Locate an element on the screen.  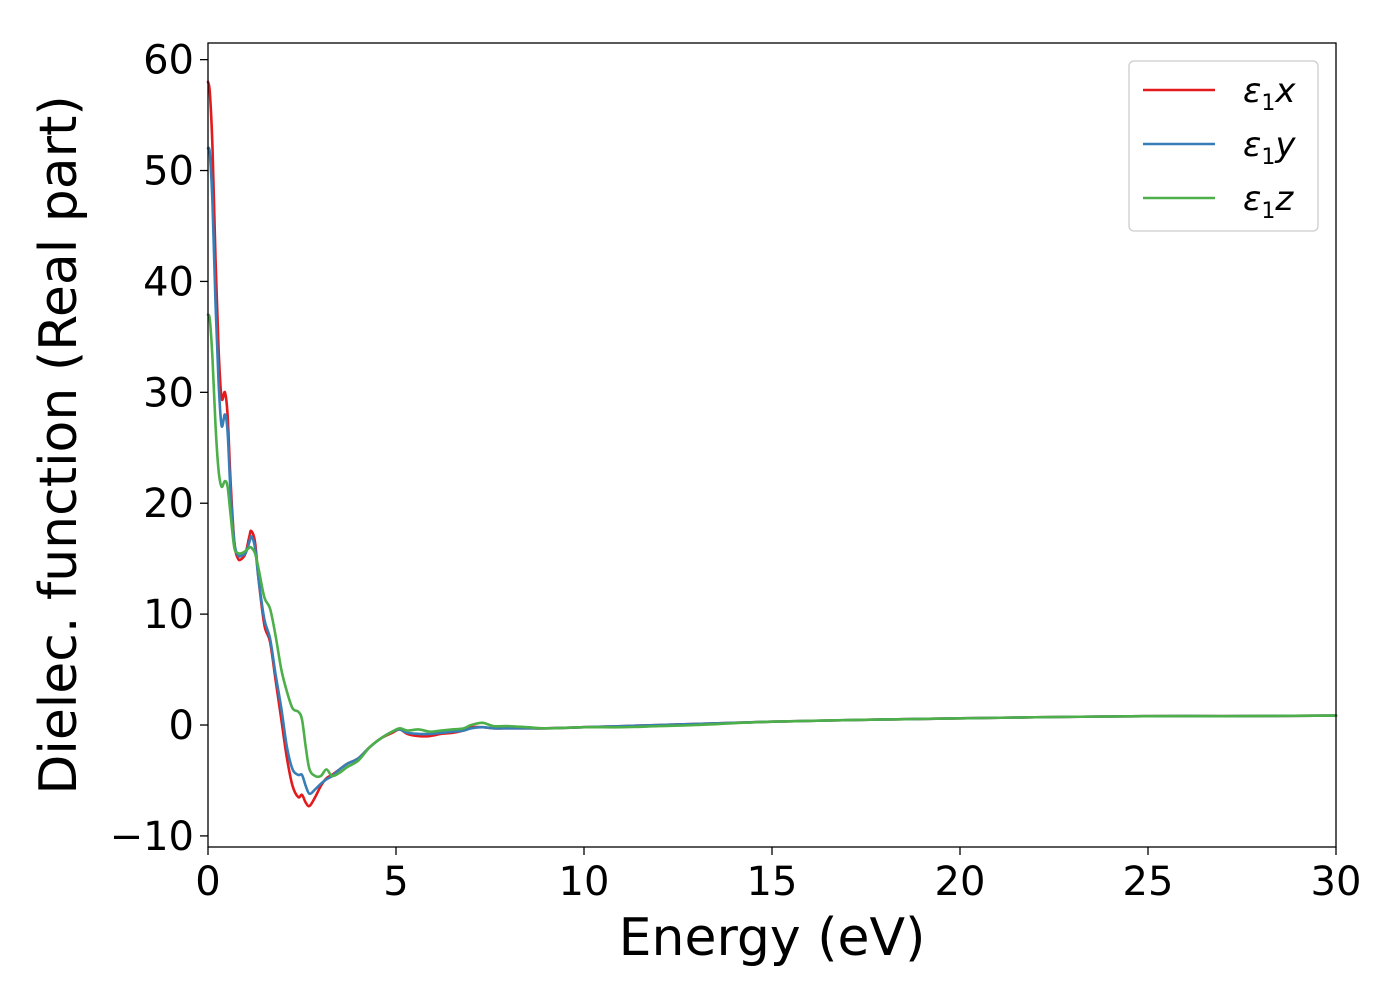
x-axis: 0 5 10 15 20 25 30 is located at coordinates (778, 876).